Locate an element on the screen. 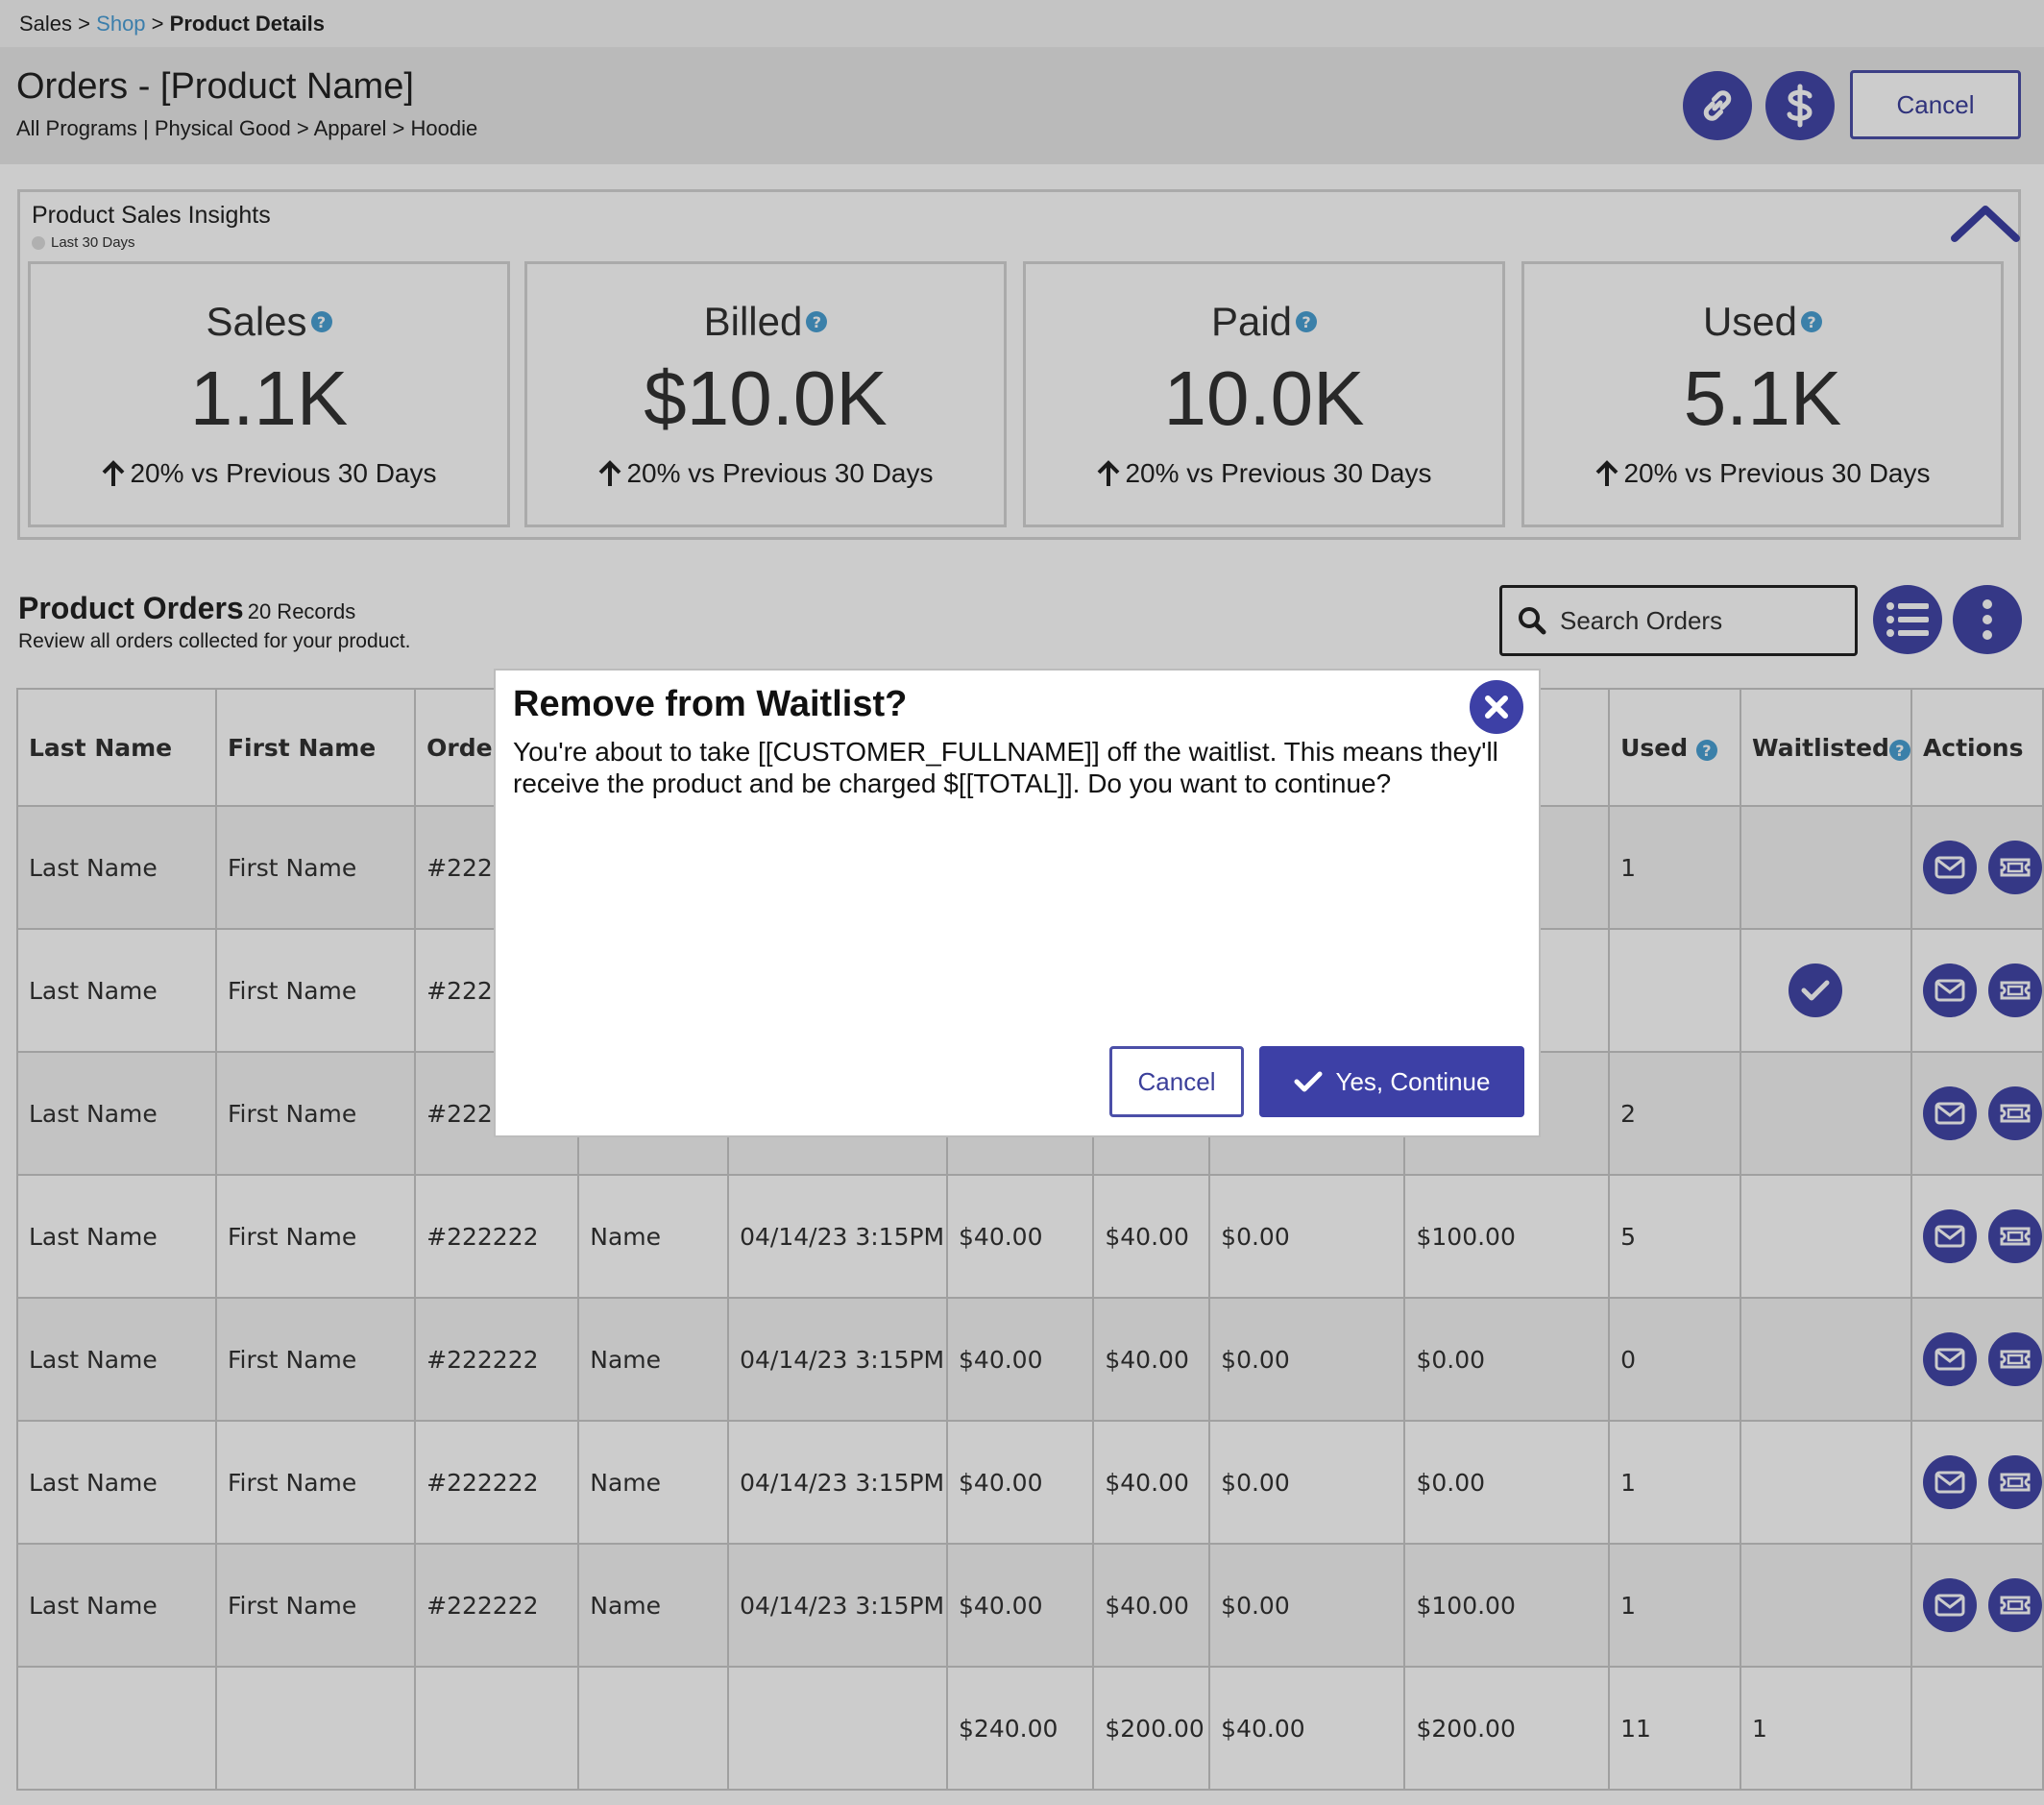  pricing-button is located at coordinates (1800, 105).